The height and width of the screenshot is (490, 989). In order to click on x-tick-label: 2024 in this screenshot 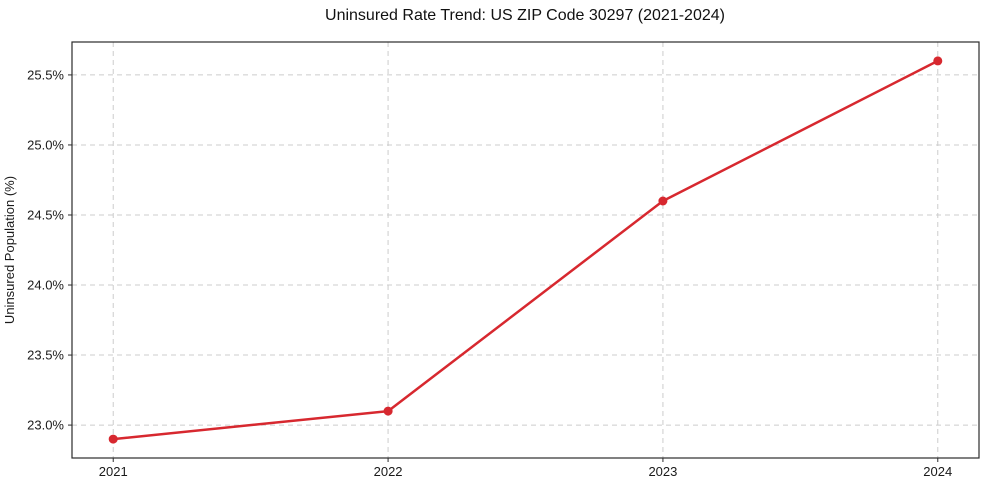, I will do `click(937, 471)`.